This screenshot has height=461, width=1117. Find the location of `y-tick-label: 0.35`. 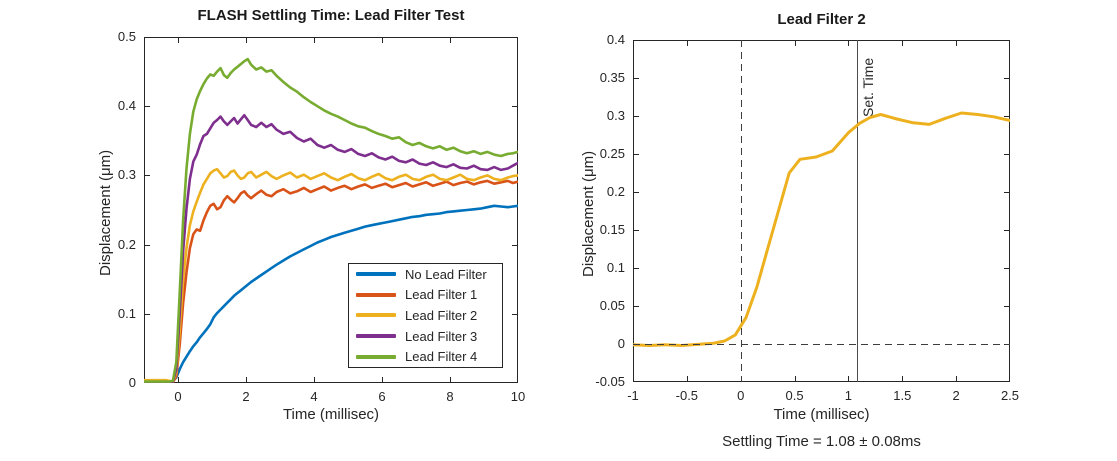

y-tick-label: 0.35 is located at coordinates (612, 77).